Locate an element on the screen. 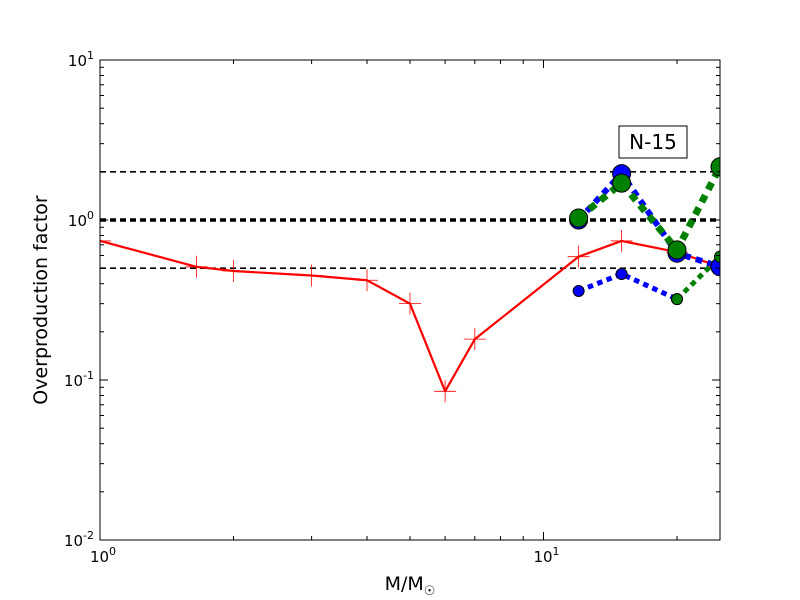 Image resolution: width=800 pixels, height=600 pixels. y-tick-label-1: 10⁻¹ is located at coordinates (79, 379).